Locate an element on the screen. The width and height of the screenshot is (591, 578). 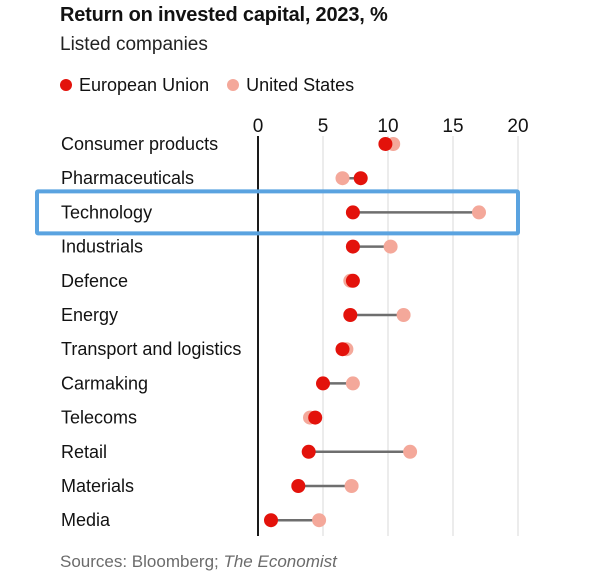
category-label: Consumer products is located at coordinates (139, 144).